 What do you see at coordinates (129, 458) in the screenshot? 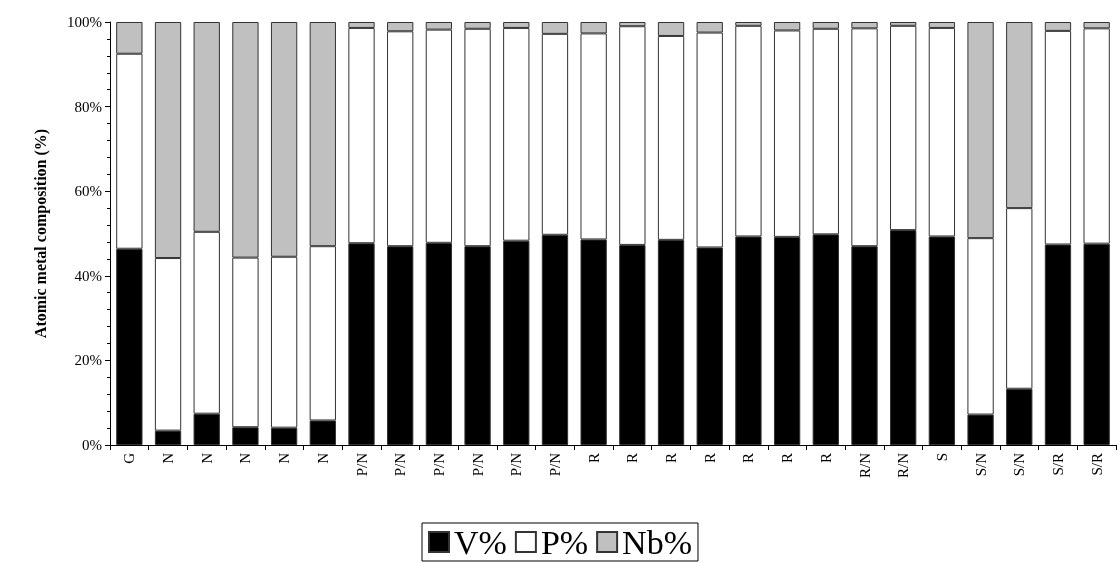
I see `x-tick-label: G` at bounding box center [129, 458].